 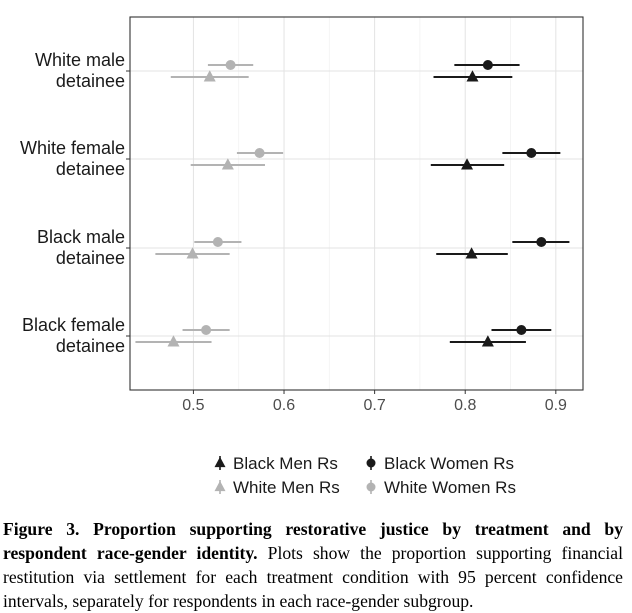 I want to click on x-axis-labels: 0.5 0.6 0.7 0.8 0.9, so click(x=374, y=402).